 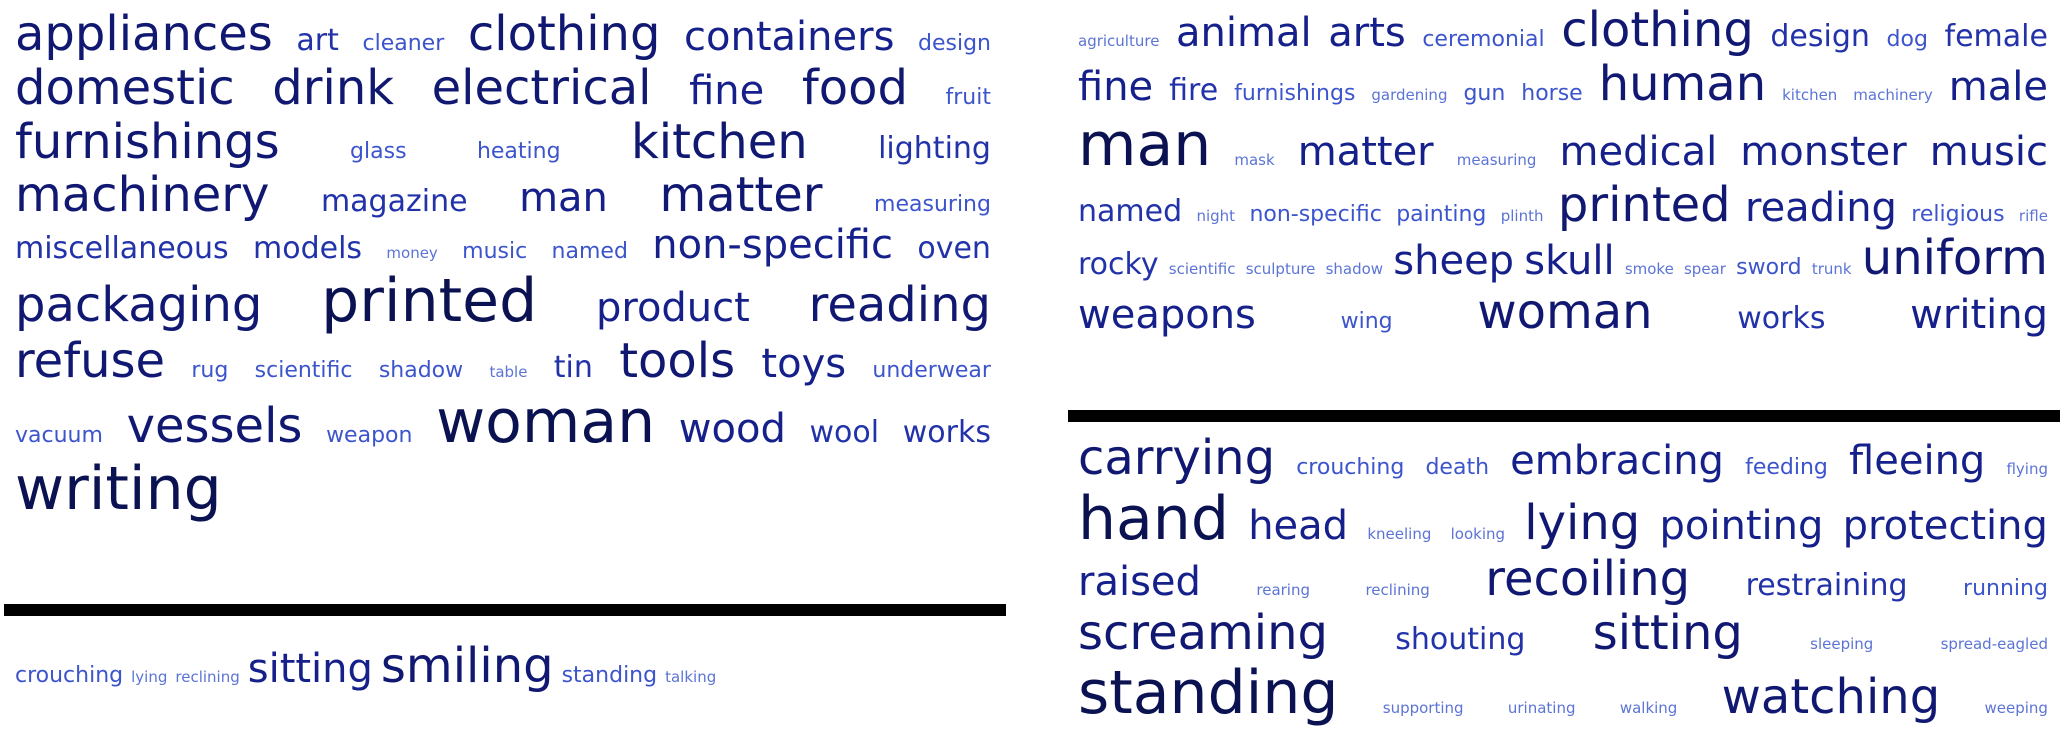 What do you see at coordinates (125, 87) in the screenshot?
I see `tag-word: domestic` at bounding box center [125, 87].